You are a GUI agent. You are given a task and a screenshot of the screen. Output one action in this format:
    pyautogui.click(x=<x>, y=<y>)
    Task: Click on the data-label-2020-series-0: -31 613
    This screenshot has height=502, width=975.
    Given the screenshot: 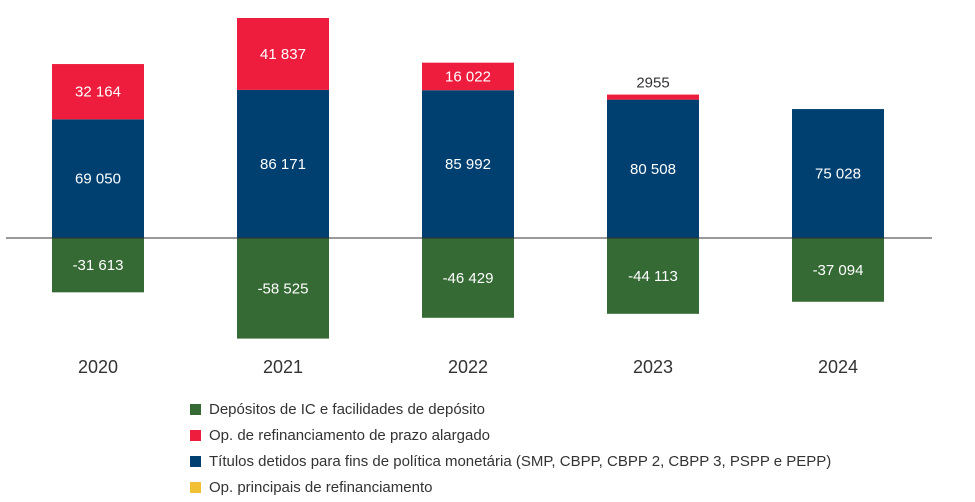 What is the action you would take?
    pyautogui.click(x=98, y=265)
    